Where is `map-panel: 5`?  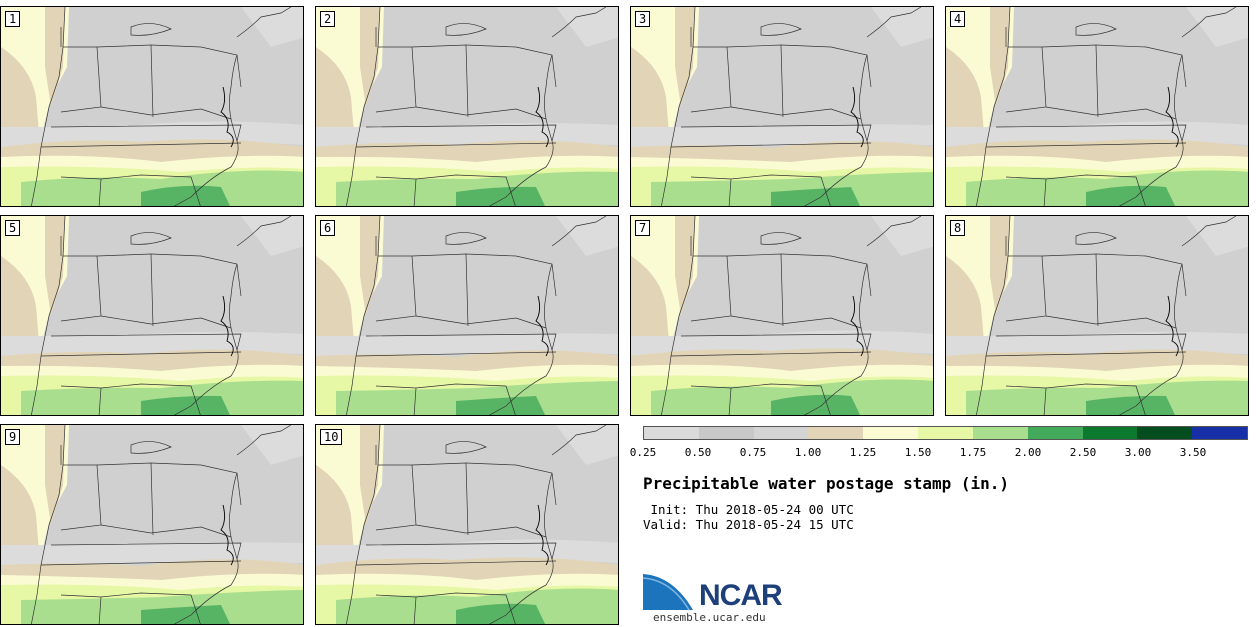
map-panel: 5 is located at coordinates (152, 315).